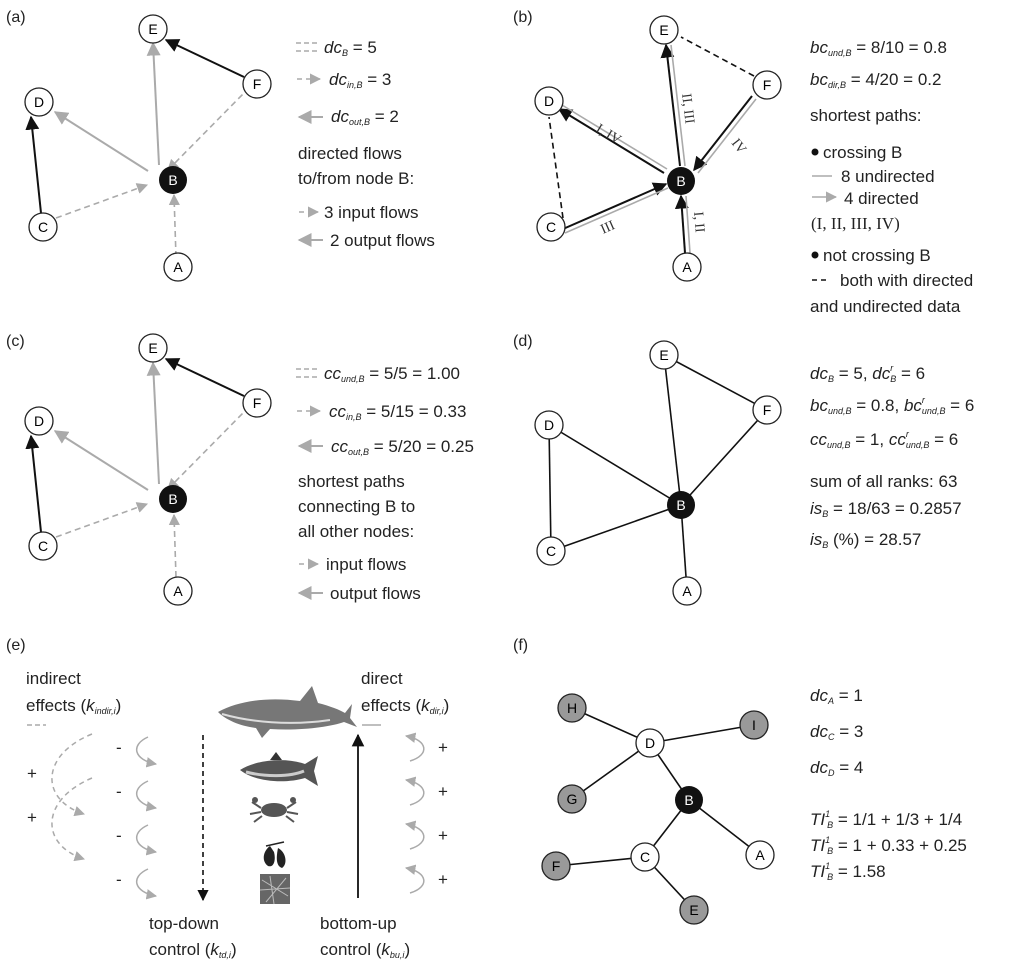 The image size is (1009, 970). Describe the element at coordinates (815, 255) in the screenshot. I see `bullet-not-crossing` at that location.